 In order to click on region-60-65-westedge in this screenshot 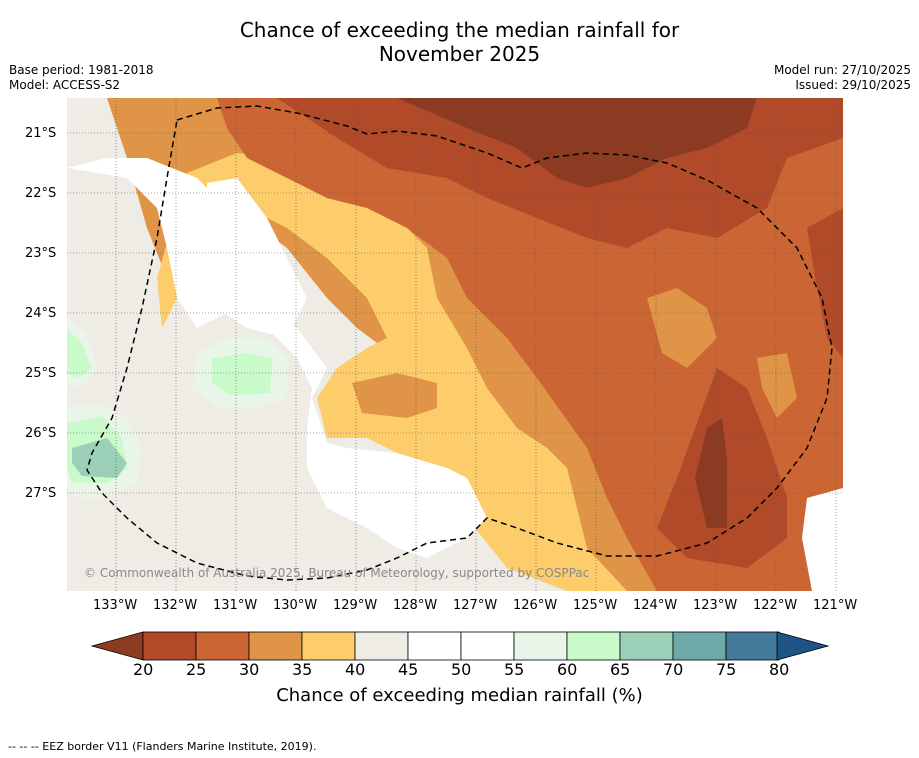, I will do `click(79, 354)`.